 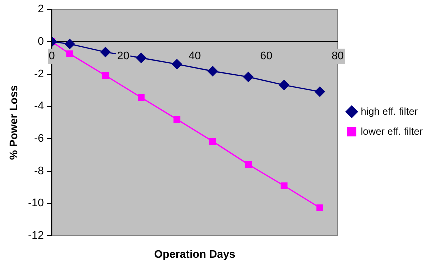 What do you see at coordinates (389, 112) in the screenshot?
I see `legend-label: high eff. filter` at bounding box center [389, 112].